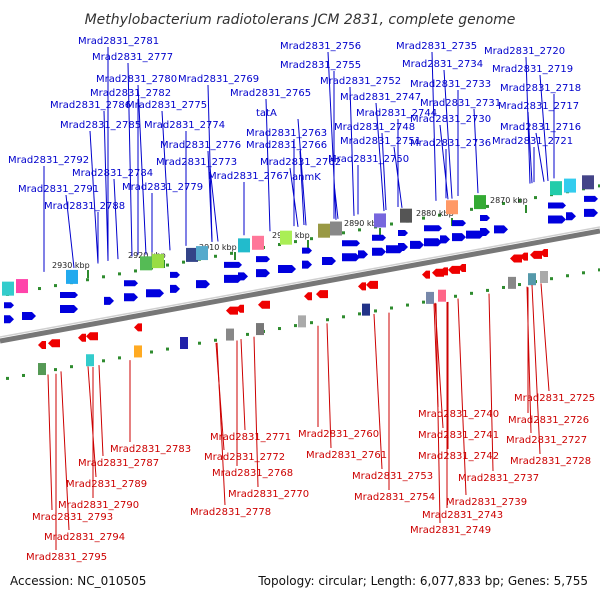 This screenshot has height=600, width=600. What do you see at coordinates (540, 88) in the screenshot?
I see `forward-gene-label: Mrad2831_2718` at bounding box center [540, 88].